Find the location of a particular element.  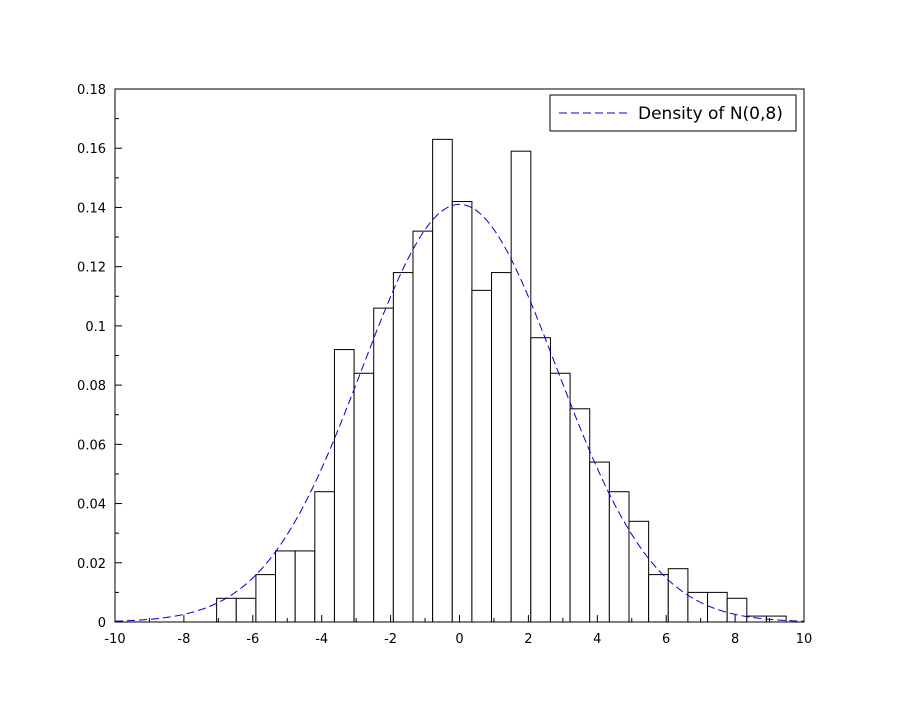

x-tick-label: 0 is located at coordinates (459, 639).